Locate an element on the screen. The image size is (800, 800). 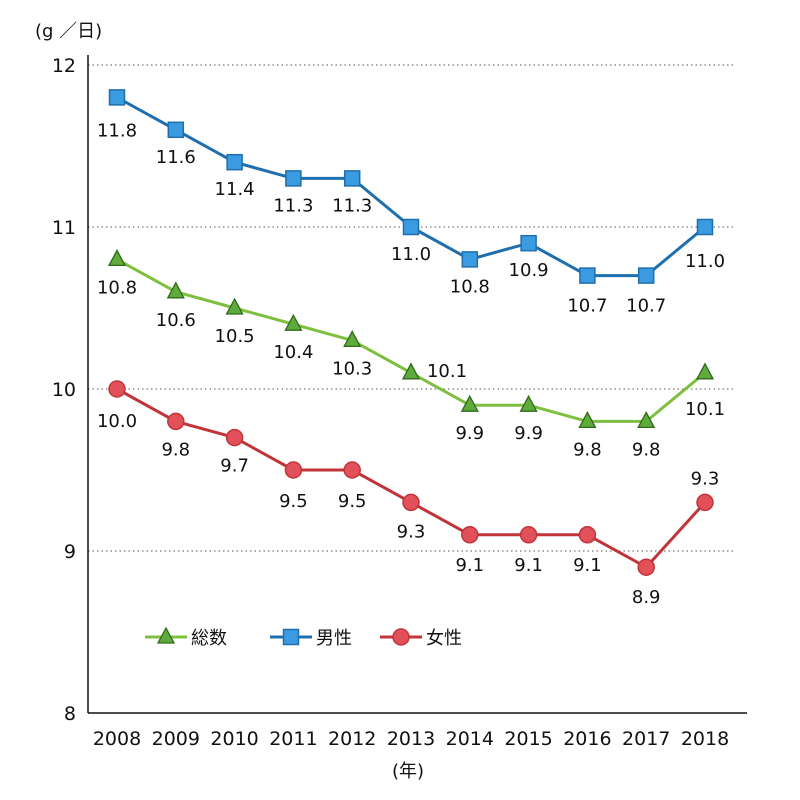
y-tick-label: 12 is located at coordinates (64, 66).